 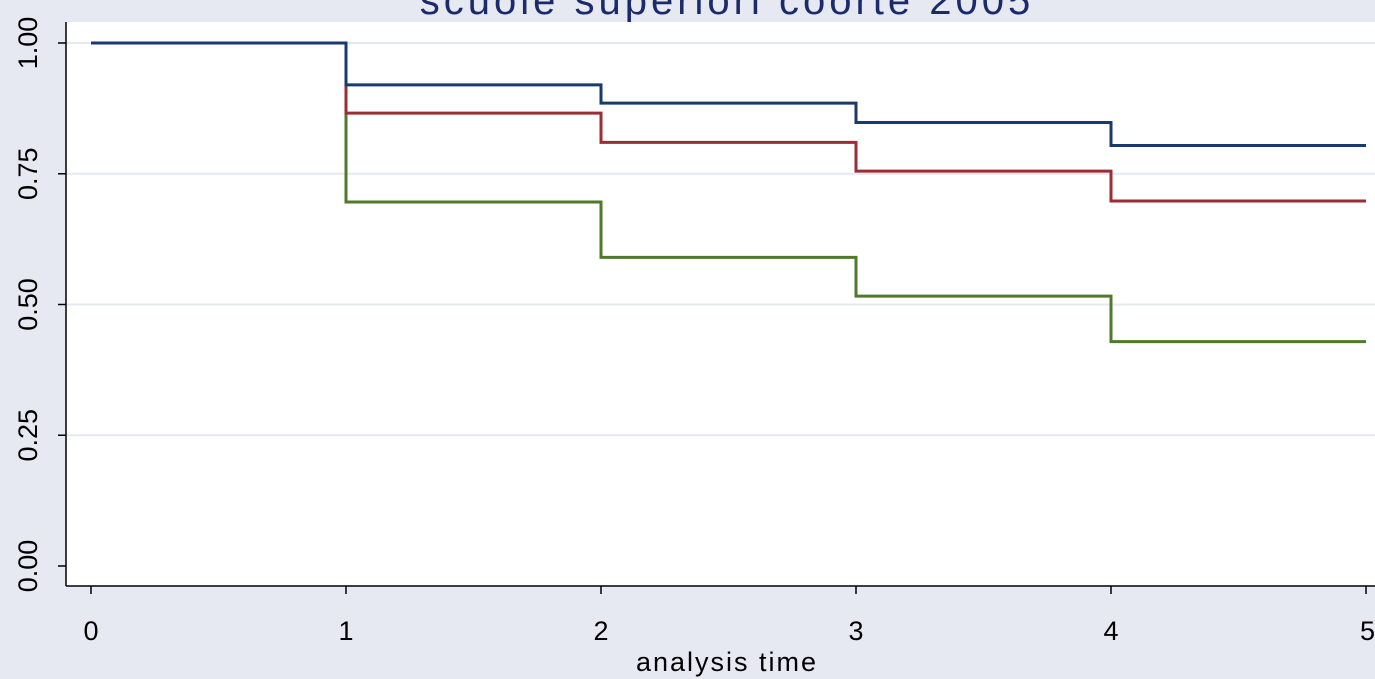 What do you see at coordinates (28, 304) in the screenshot?
I see `y-tick-label: 0.50` at bounding box center [28, 304].